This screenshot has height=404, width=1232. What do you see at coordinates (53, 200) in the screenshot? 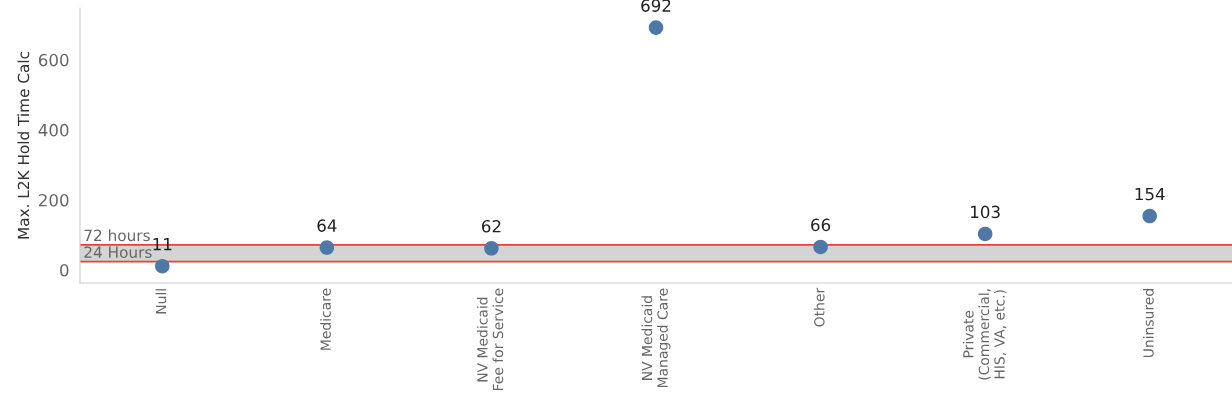
I see `y-tick-label: 200` at bounding box center [53, 200].